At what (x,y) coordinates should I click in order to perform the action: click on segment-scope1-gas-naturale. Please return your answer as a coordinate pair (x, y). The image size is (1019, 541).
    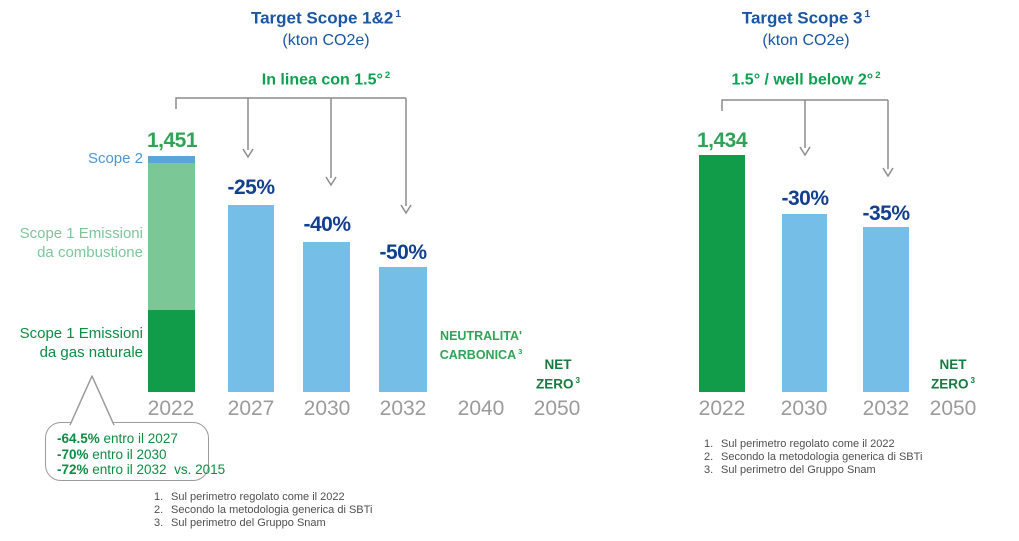
    Looking at the image, I should click on (171, 351).